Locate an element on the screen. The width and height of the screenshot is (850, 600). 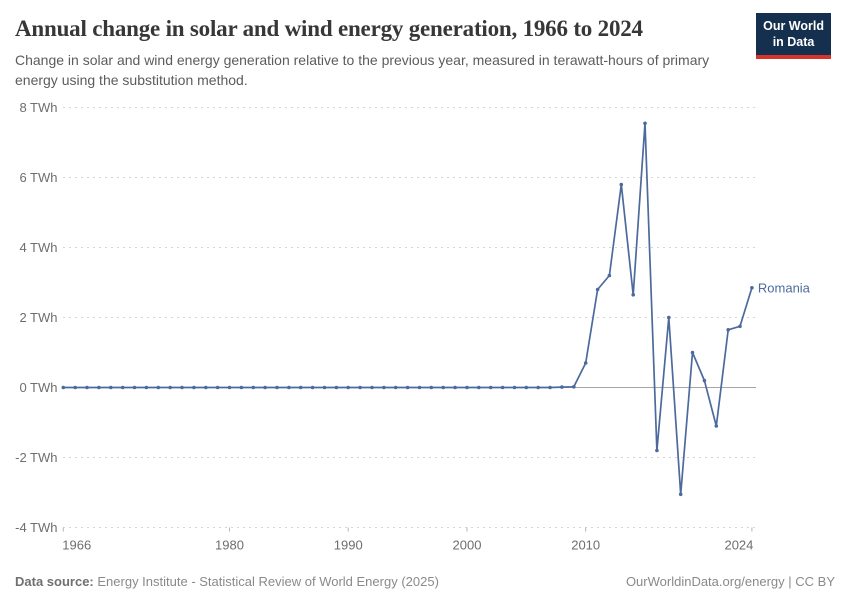
x-axis-label-1966: 1966 is located at coordinates (76, 545).